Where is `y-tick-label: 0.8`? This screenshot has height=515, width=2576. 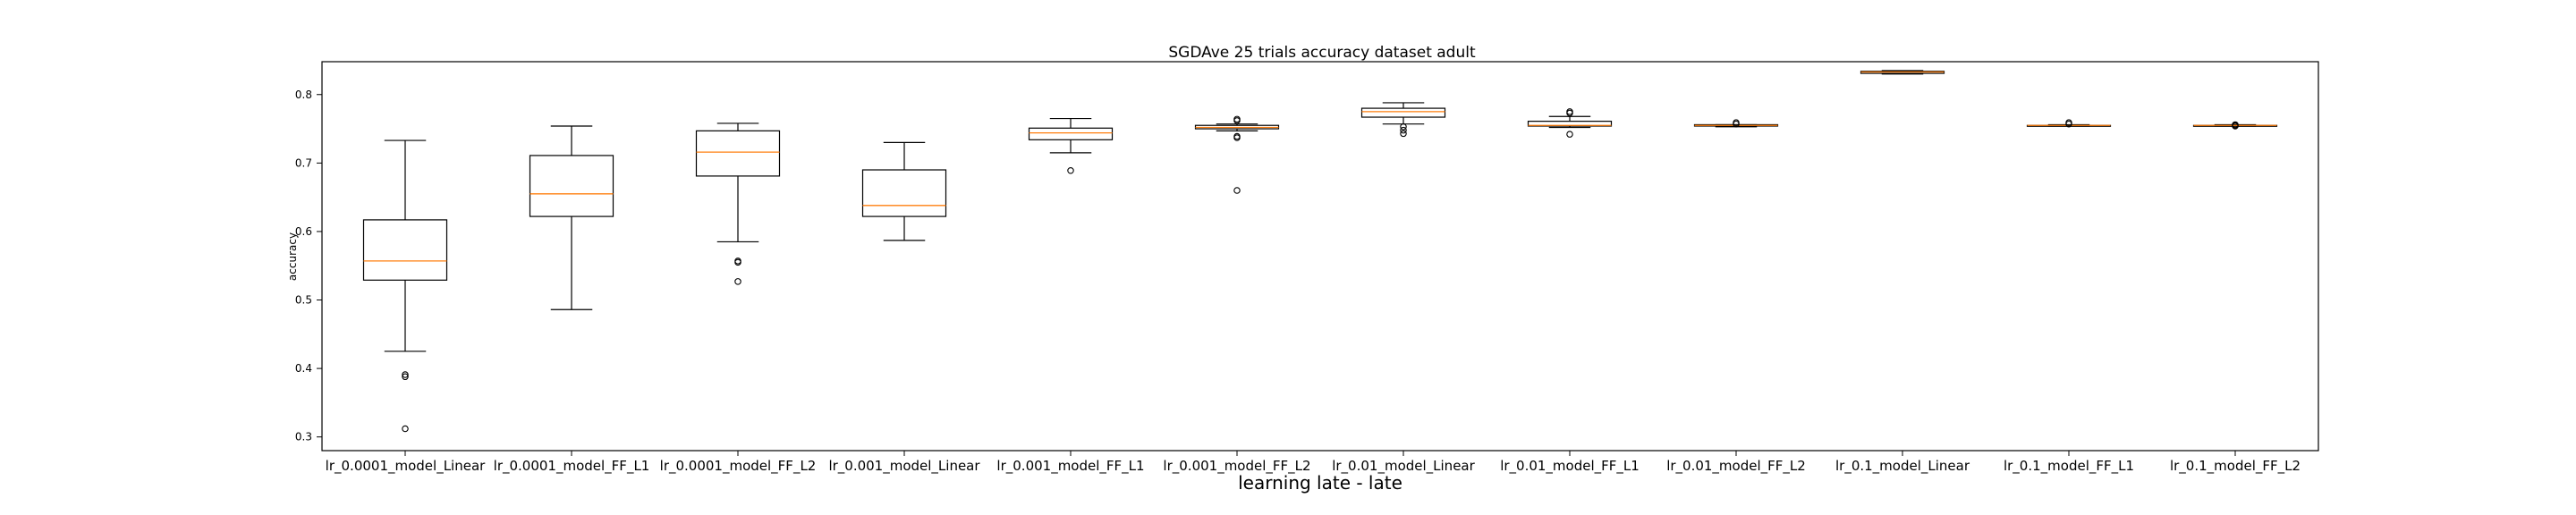
y-tick-label: 0.8 is located at coordinates (303, 95).